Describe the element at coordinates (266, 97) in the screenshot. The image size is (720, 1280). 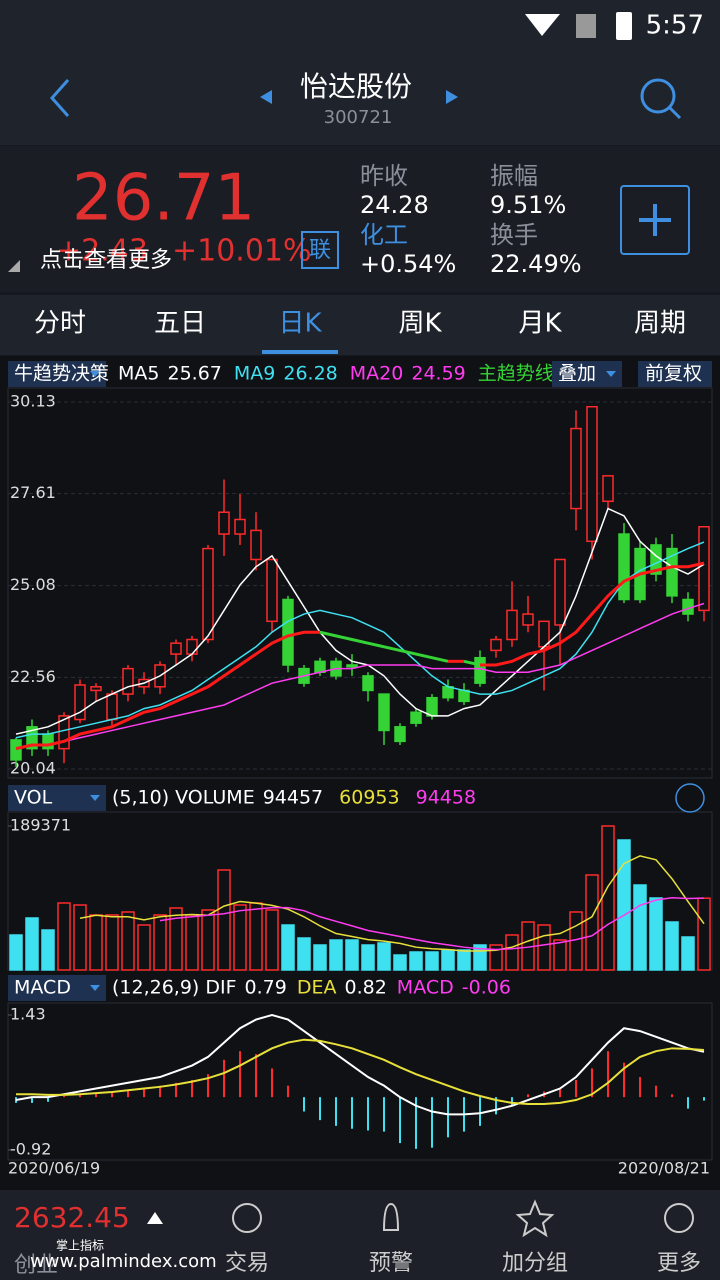
I see `prev-stock` at that location.